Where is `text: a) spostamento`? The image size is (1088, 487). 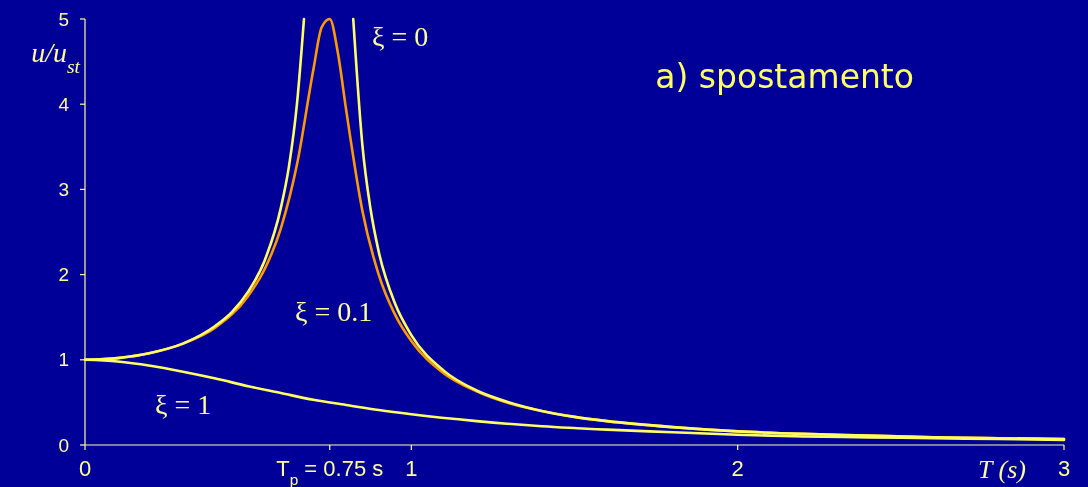
text: a) spostamento is located at coordinates (784, 76).